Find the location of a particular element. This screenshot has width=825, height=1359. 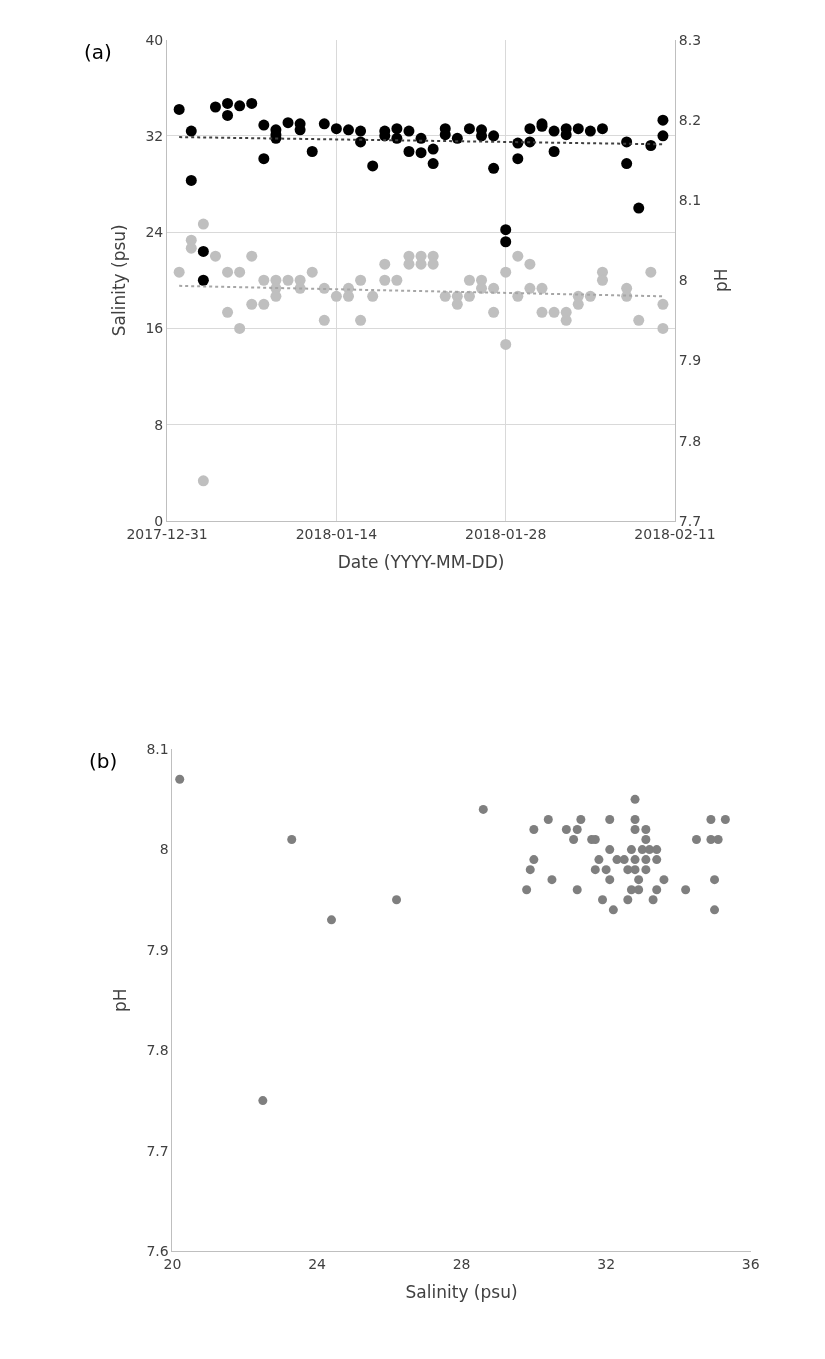

y2-tick-label: 7.9 is located at coordinates (690, 360).